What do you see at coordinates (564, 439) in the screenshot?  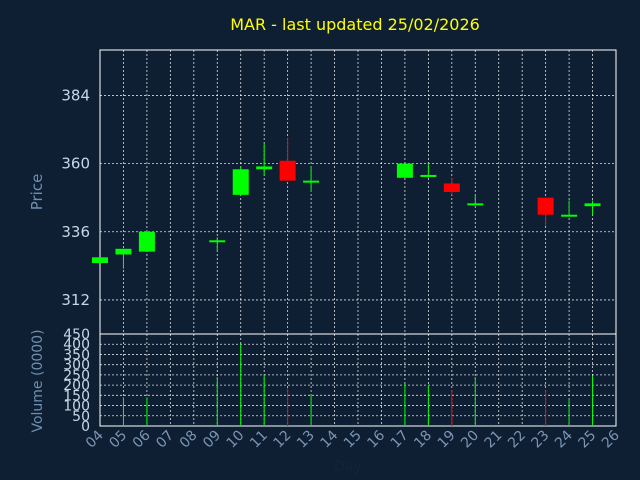 I see `x-tick-label: 24` at bounding box center [564, 439].